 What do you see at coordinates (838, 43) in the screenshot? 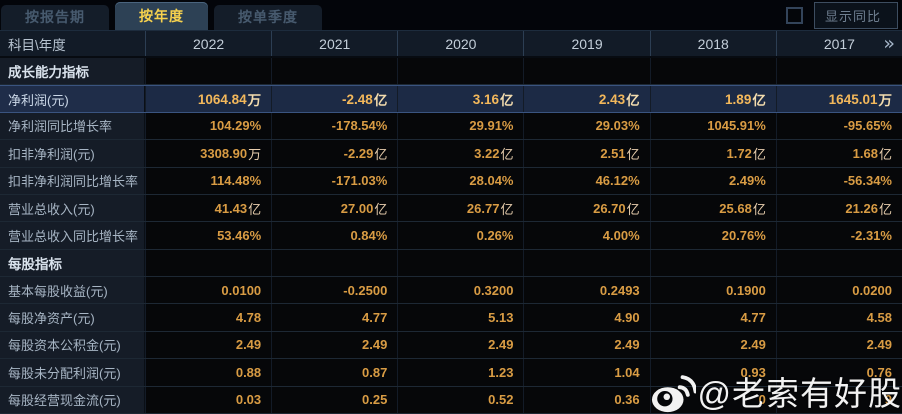
I see `year-header: 2017 »` at bounding box center [838, 43].